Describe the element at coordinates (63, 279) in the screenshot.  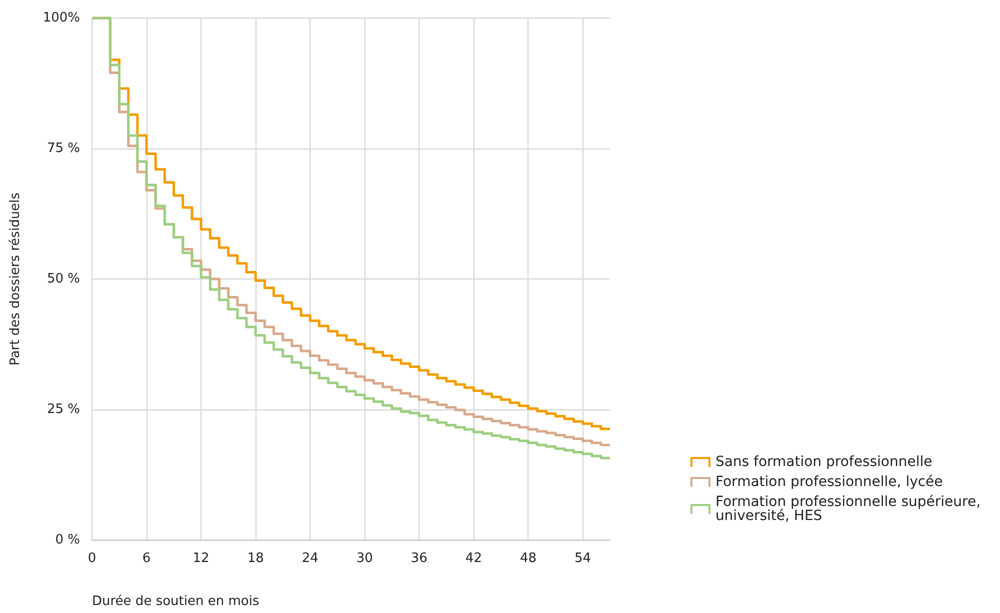
I see `y-tick-label: 50 %` at that location.